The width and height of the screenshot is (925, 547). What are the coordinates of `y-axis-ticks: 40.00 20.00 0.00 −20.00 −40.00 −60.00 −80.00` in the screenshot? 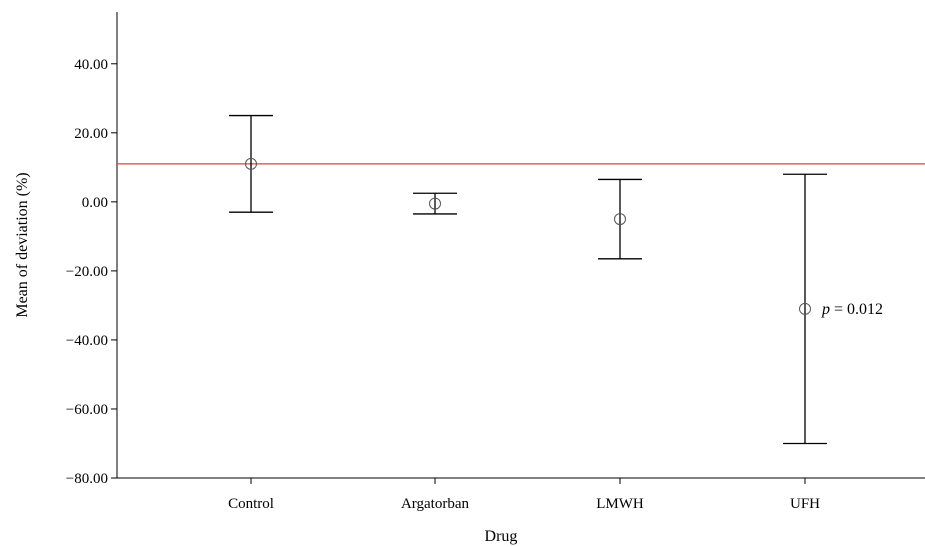 It's located at (91, 272).